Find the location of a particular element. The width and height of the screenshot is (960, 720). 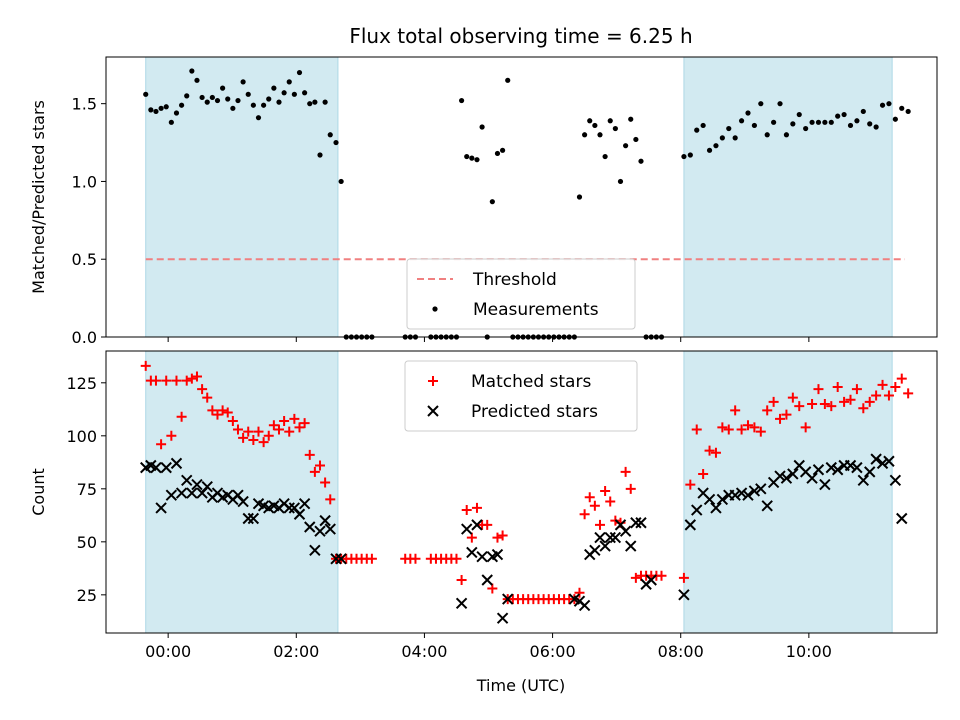

legend-box is located at coordinates (521, 294).